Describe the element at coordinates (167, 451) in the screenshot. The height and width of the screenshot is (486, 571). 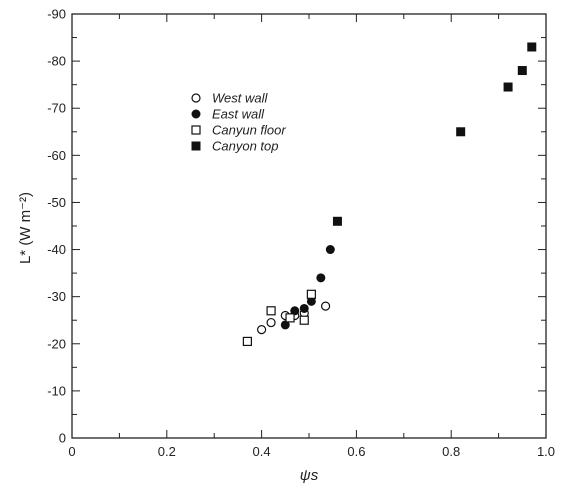
I see `x-tick-label: 0.2` at that location.